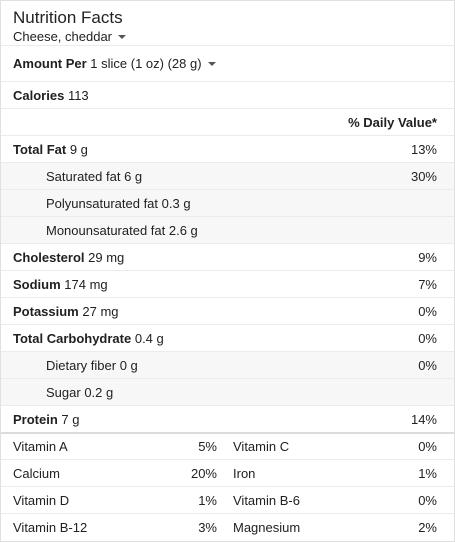 This screenshot has width=455, height=542. What do you see at coordinates (227, 283) in the screenshot?
I see `nutrient-row: Sodium 174 mg 7%` at bounding box center [227, 283].